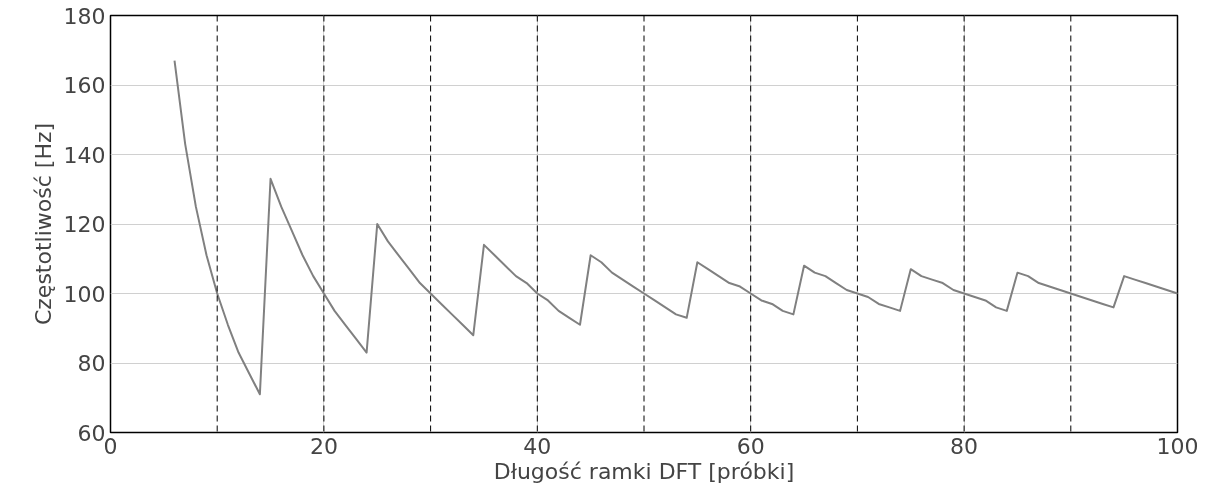 This screenshot has height=486, width=1217. I want to click on y-tick-label: 160, so click(84, 85).